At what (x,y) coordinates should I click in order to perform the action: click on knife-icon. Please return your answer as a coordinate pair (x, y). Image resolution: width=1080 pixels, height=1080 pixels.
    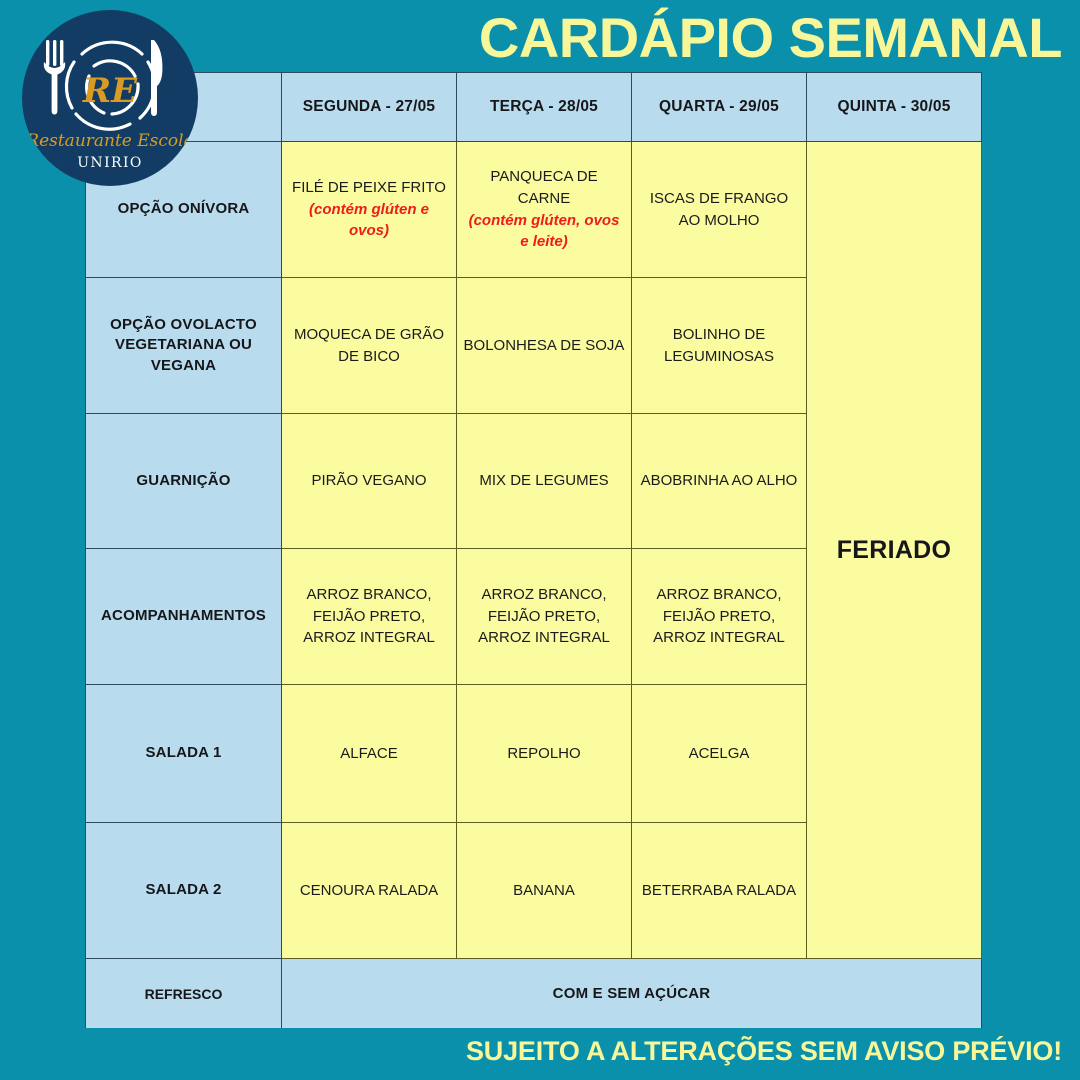
    Looking at the image, I should click on (157, 78).